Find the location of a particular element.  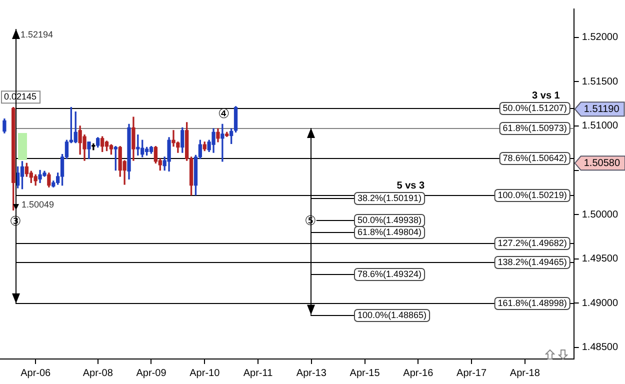

y-tick-label: 1.51500 is located at coordinates (600, 82).